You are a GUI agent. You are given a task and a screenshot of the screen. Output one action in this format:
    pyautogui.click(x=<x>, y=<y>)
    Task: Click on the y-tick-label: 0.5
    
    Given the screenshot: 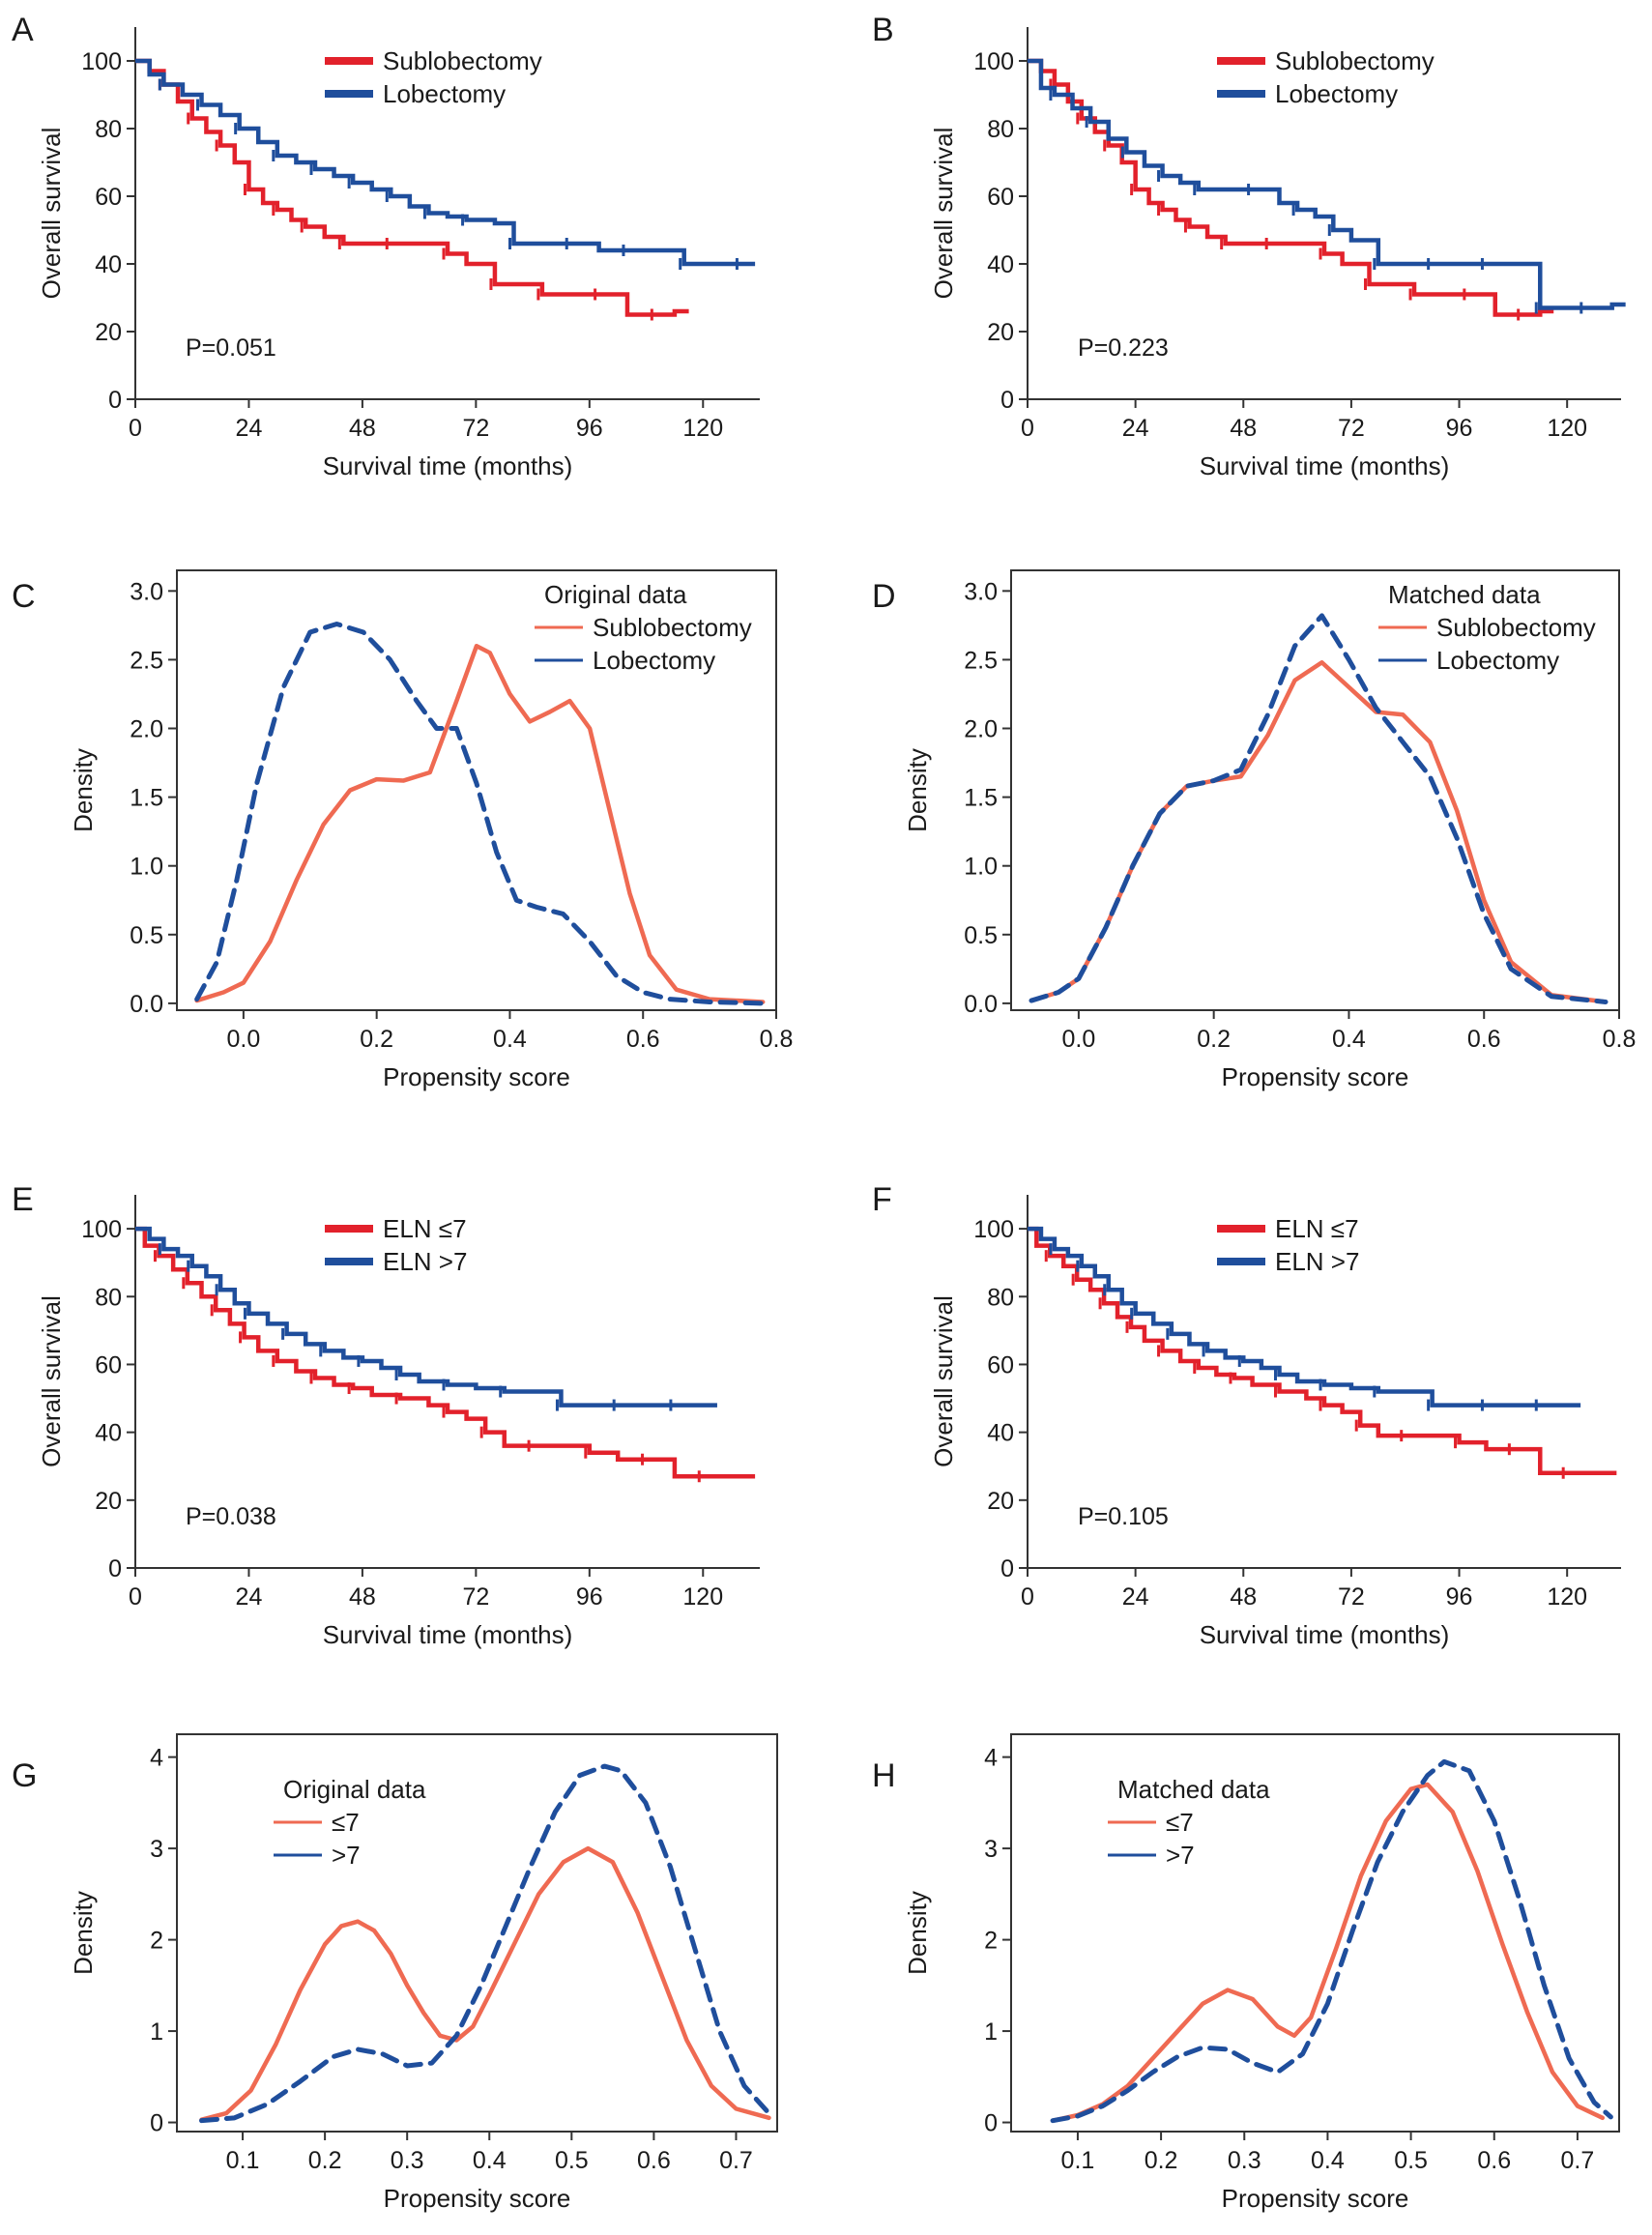 What is the action you would take?
    pyautogui.click(x=981, y=935)
    